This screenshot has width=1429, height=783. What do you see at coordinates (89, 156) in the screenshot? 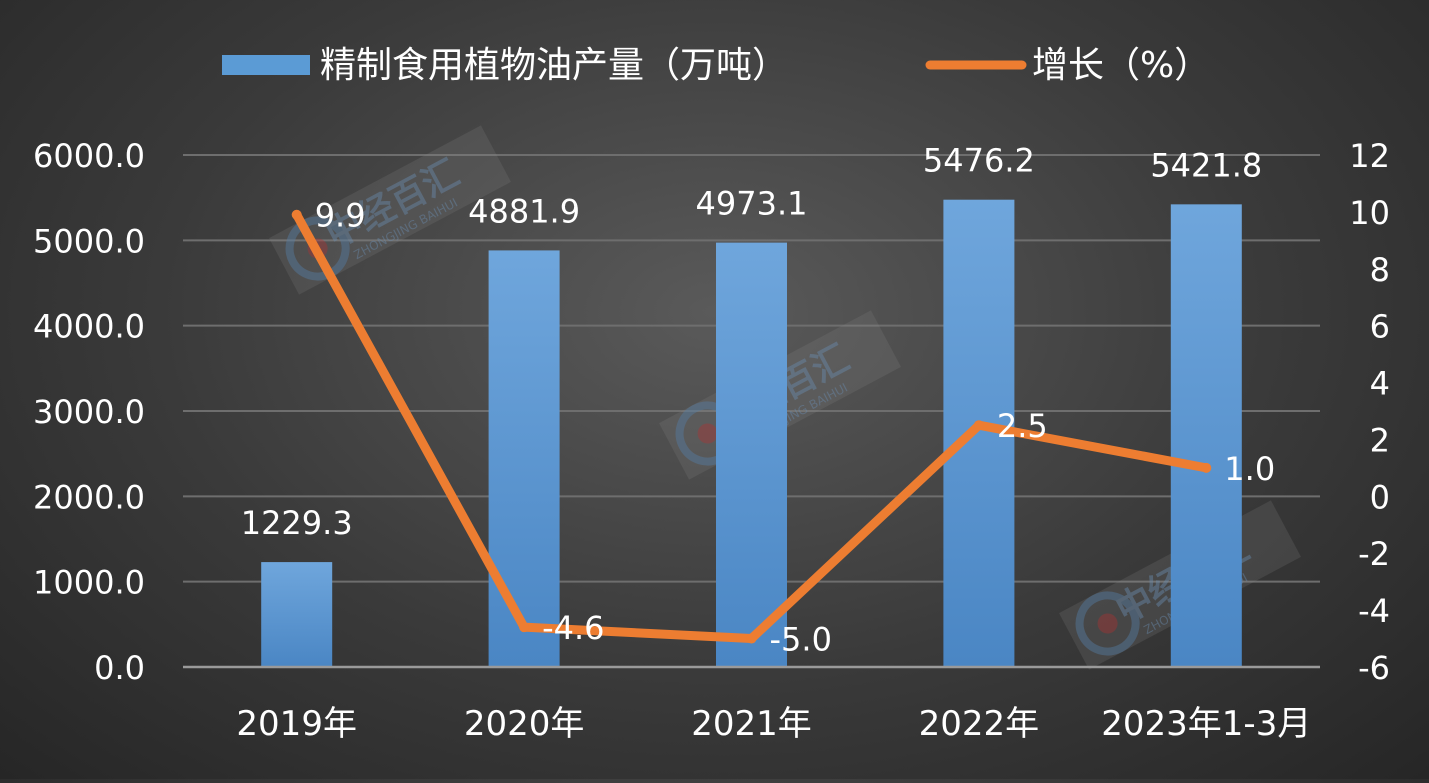
I see `left-axis-tick: 6000.0` at bounding box center [89, 156].